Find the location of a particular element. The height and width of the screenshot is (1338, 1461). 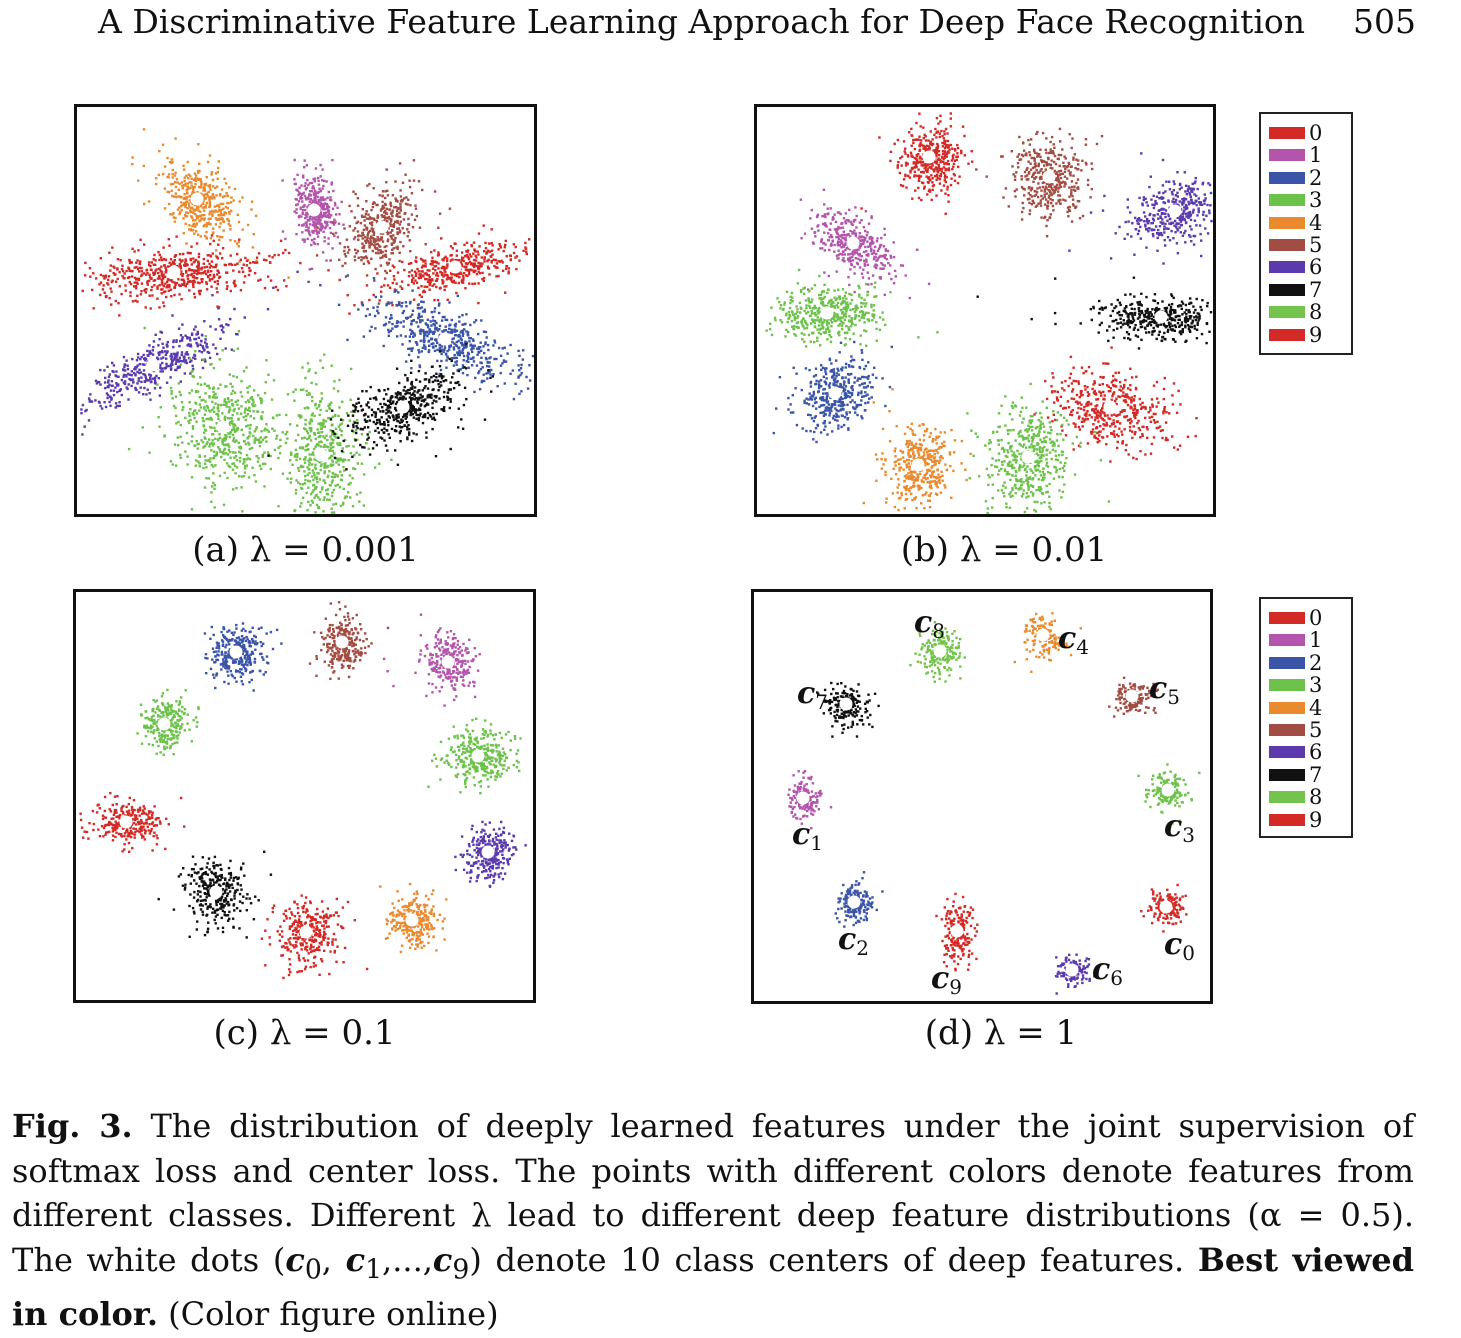

center-label-c6: c6 is located at coordinates (1108, 971).